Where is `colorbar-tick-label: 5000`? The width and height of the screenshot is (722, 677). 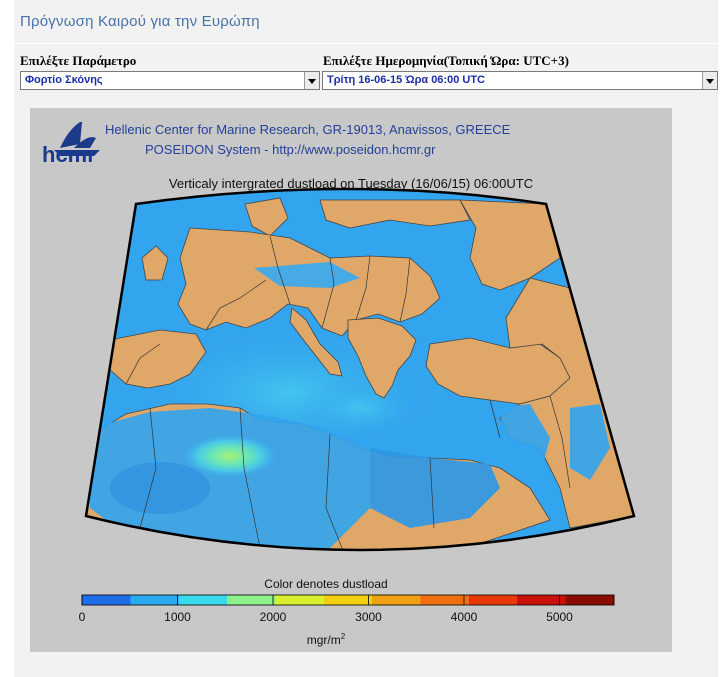 colorbar-tick-label: 5000 is located at coordinates (559, 617).